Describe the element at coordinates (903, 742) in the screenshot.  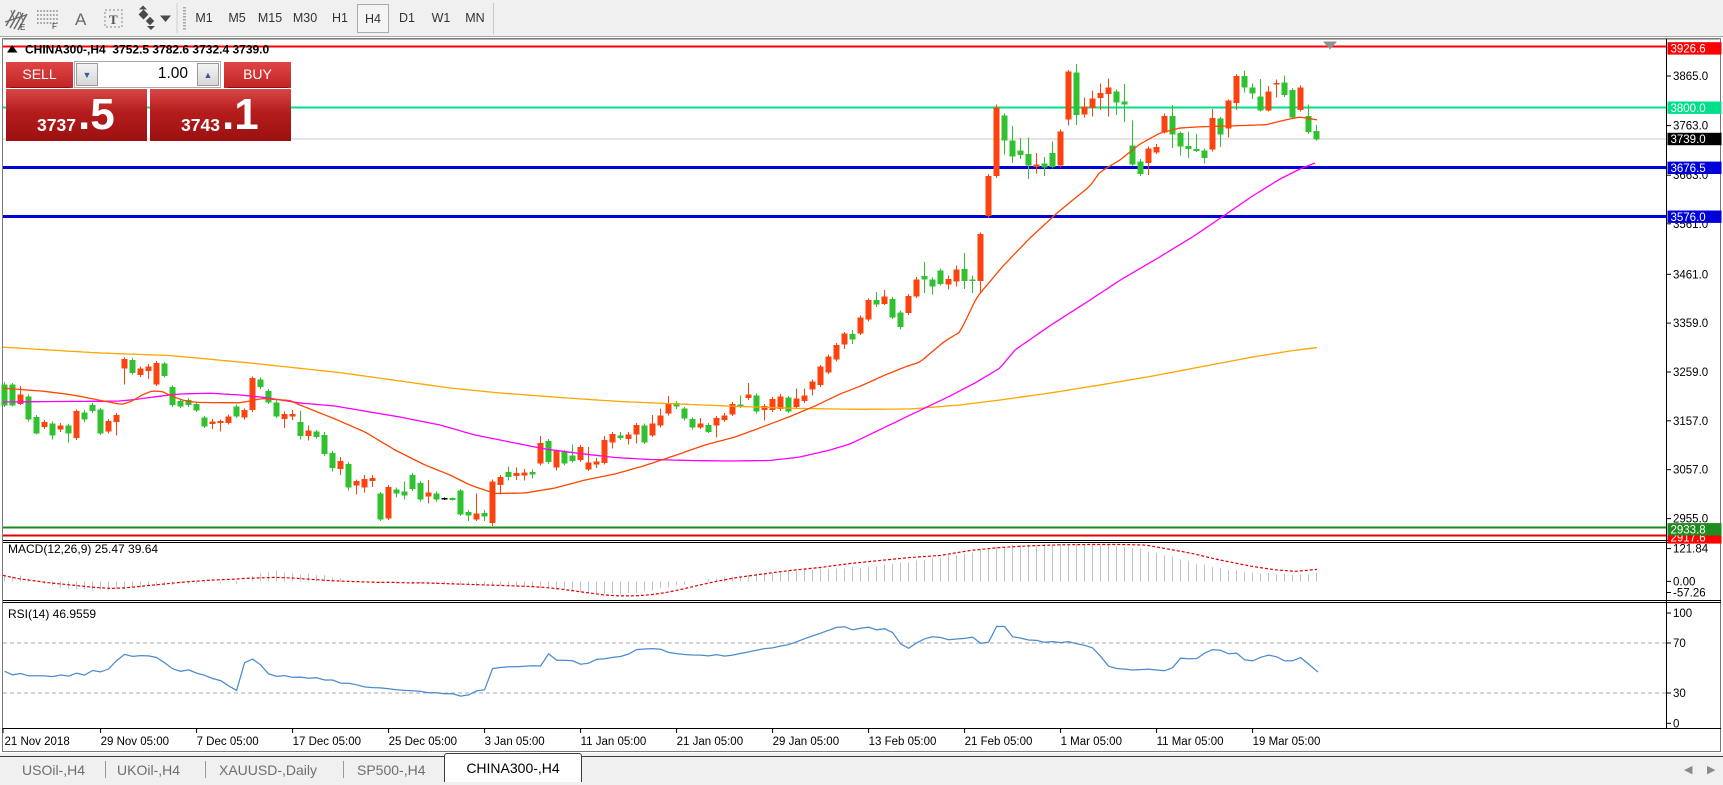
I see `svg-text: 13 Feb 05:00` at that location.